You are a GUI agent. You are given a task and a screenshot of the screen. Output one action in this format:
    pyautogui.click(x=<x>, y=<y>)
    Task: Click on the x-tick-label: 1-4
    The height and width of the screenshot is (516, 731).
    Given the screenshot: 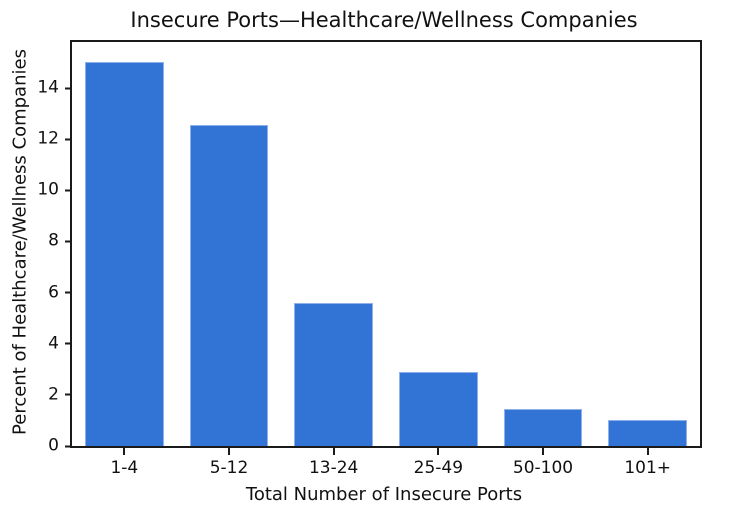 What is the action you would take?
    pyautogui.click(x=124, y=468)
    